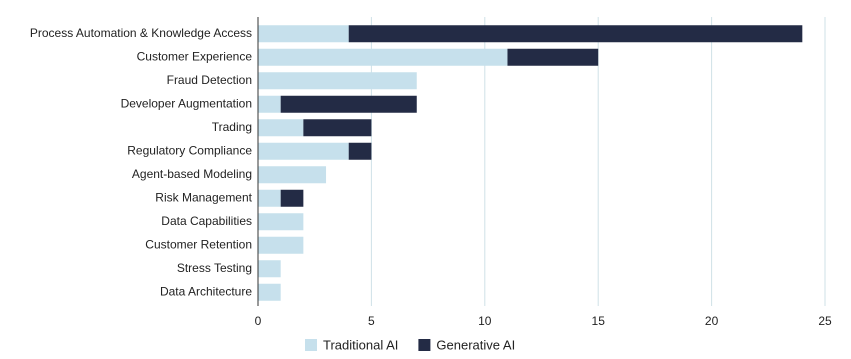 Image resolution: width=851 pixels, height=359 pixels. What do you see at coordinates (141, 33) in the screenshot?
I see `y-tick-label: Process Automation & Knowledge Access` at bounding box center [141, 33].